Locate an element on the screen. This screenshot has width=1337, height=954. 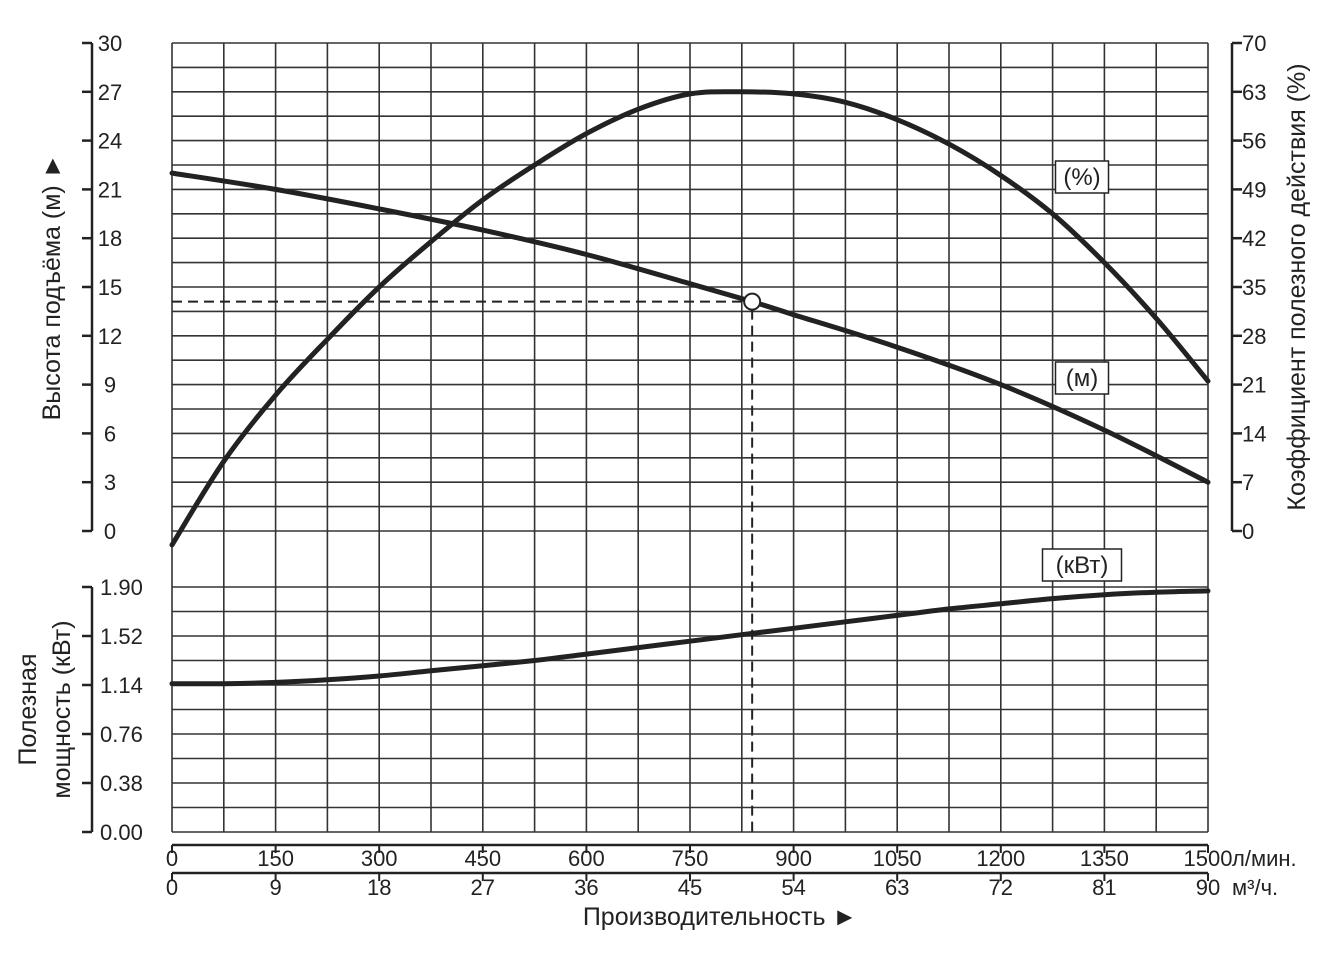
x-tick-label-lmin: 0 is located at coordinates (172, 858).